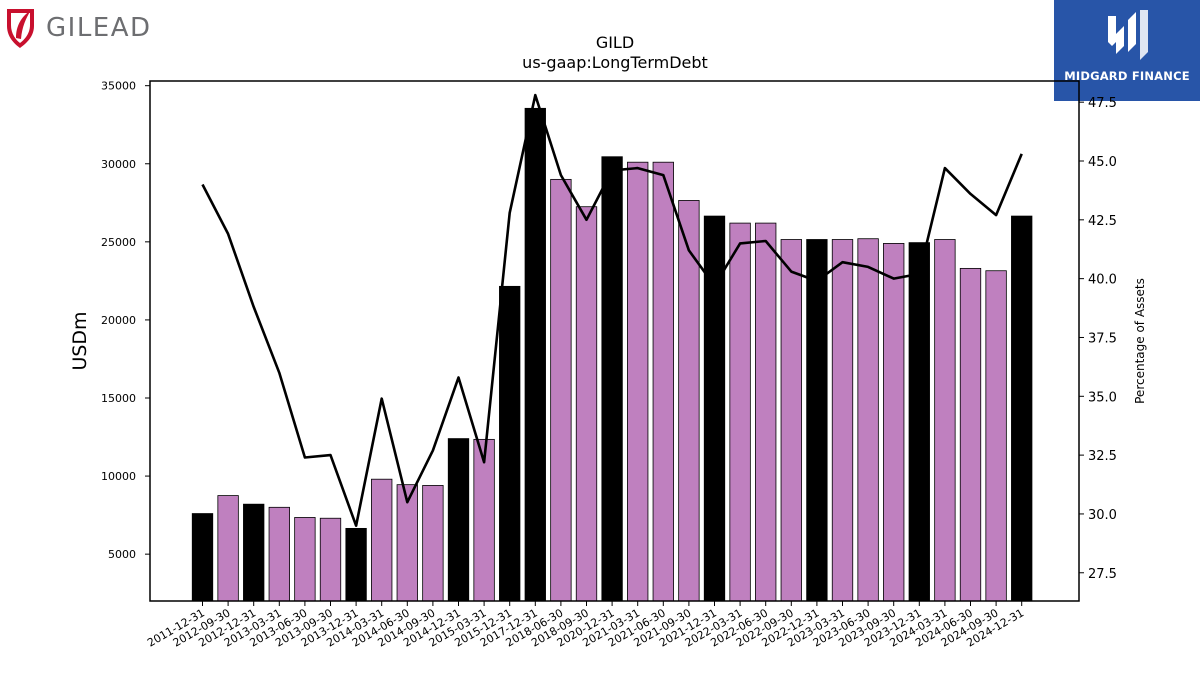 The width and height of the screenshot is (1200, 675). What do you see at coordinates (1127, 76) in the screenshot?
I see `midgard-wordmark: MIDGARD FINANCE` at bounding box center [1127, 76].